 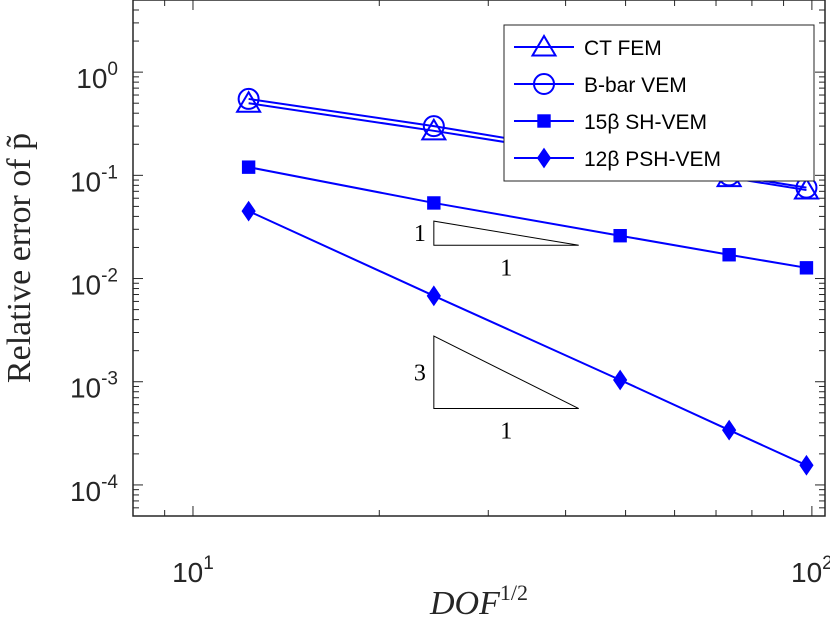 I want to click on slope-rise-label: 3, so click(x=420, y=373).